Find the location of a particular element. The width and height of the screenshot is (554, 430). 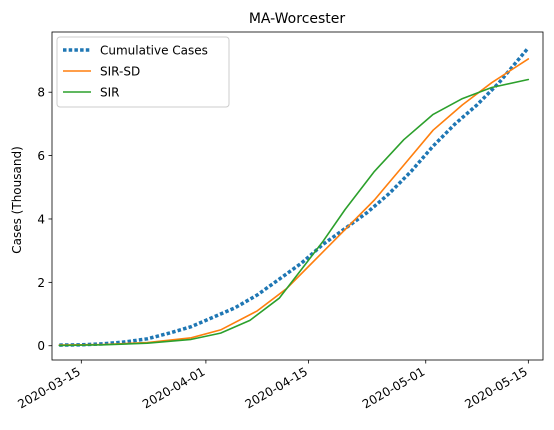

x-tick-label: 2020-04-01 is located at coordinates (173, 387).